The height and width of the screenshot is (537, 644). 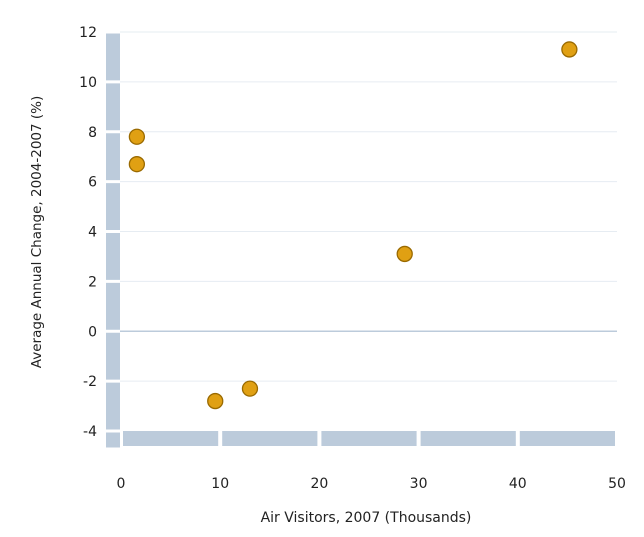 I want to click on x-axis-title: Air Visitors, 2007 (Thousands), so click(x=366, y=518).